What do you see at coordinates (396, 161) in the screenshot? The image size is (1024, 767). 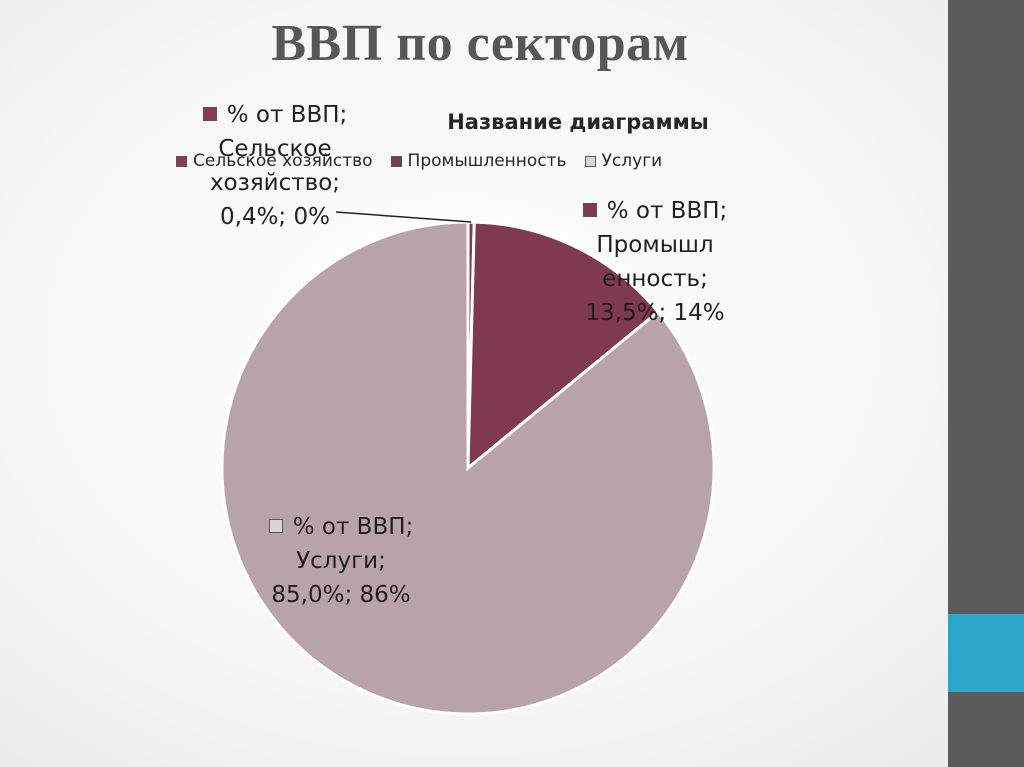 I see `legend-swatch-industry` at bounding box center [396, 161].